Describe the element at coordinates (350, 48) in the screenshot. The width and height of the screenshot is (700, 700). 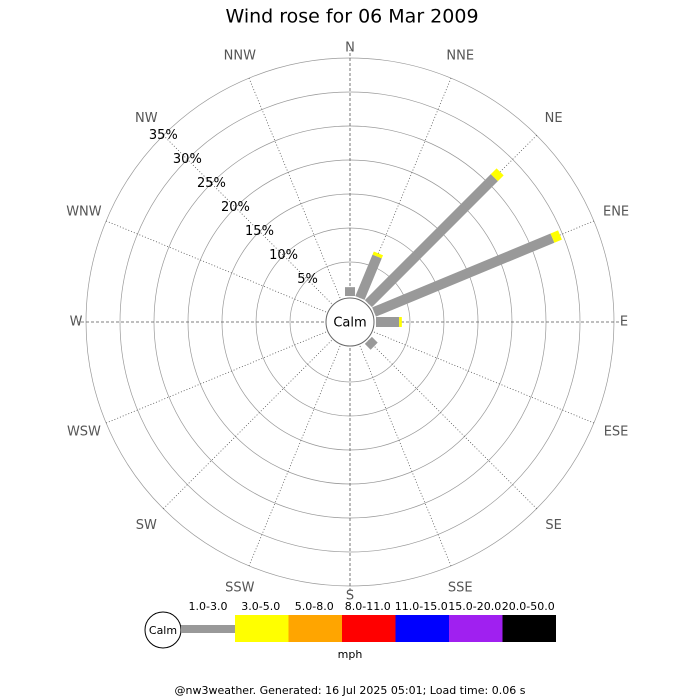
I see `direction-label: N` at that location.